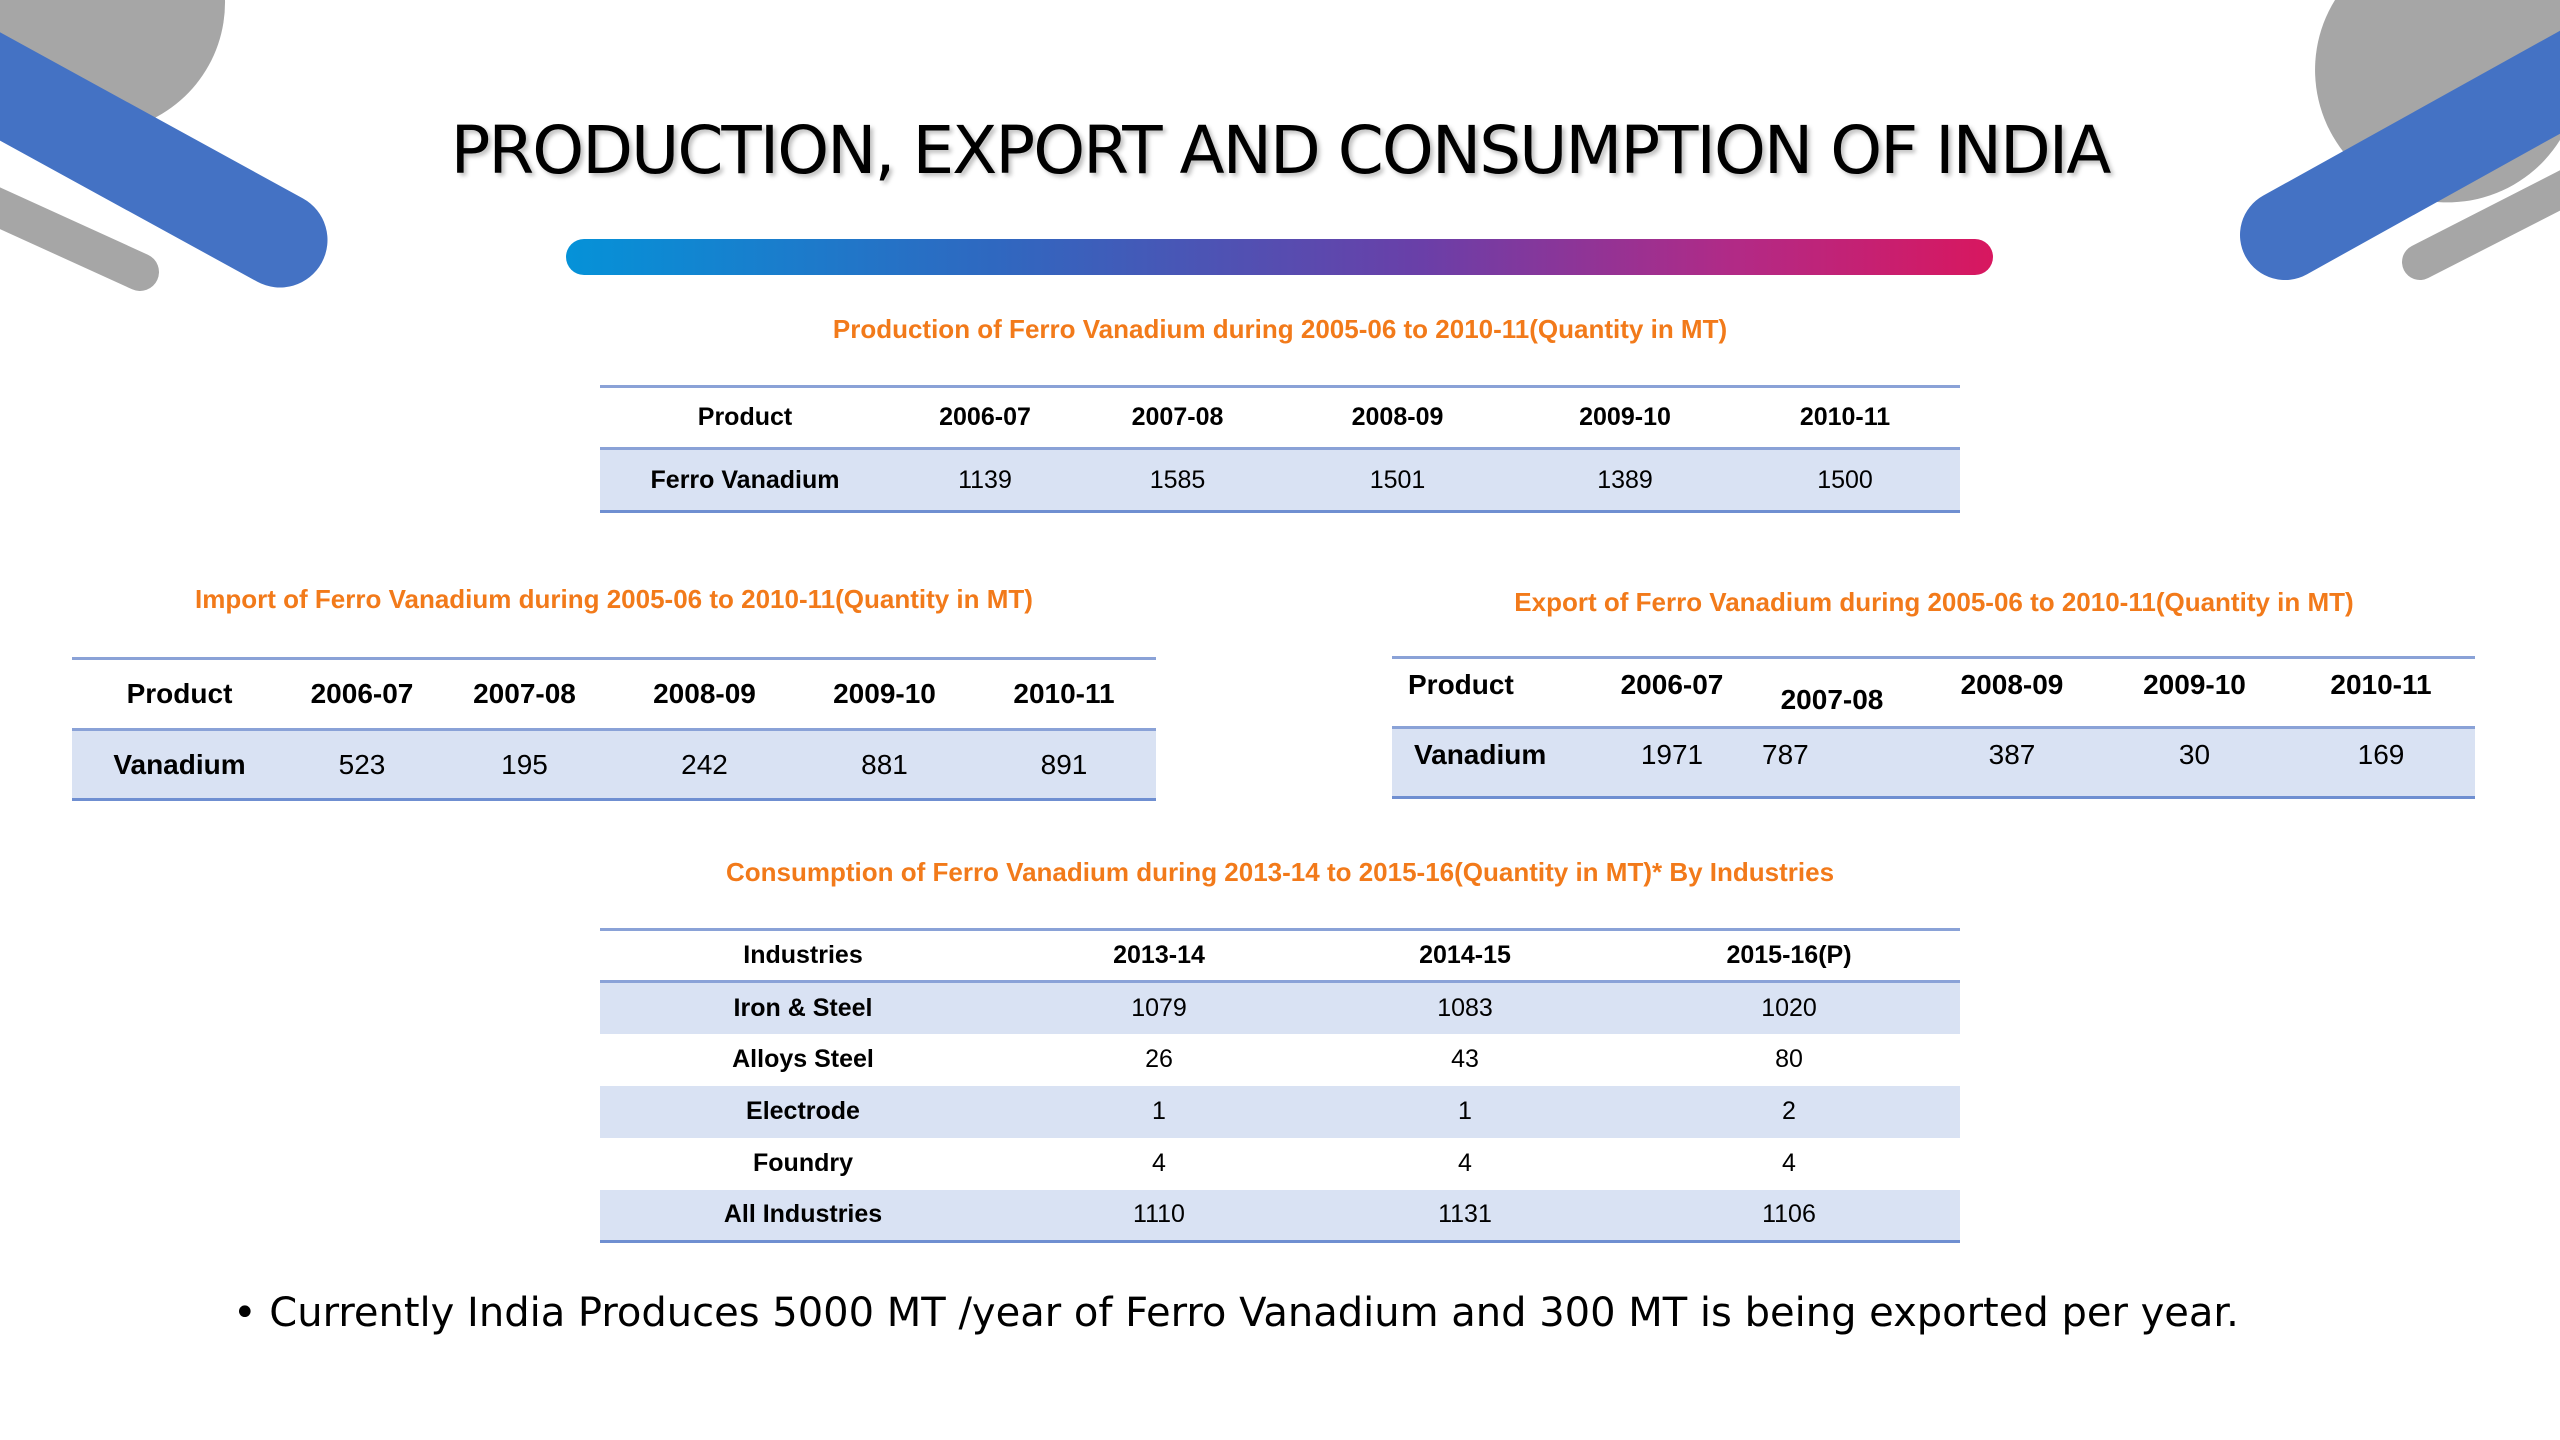 The width and height of the screenshot is (2560, 1440). I want to click on table-cell: 1106, so click(1789, 1215).